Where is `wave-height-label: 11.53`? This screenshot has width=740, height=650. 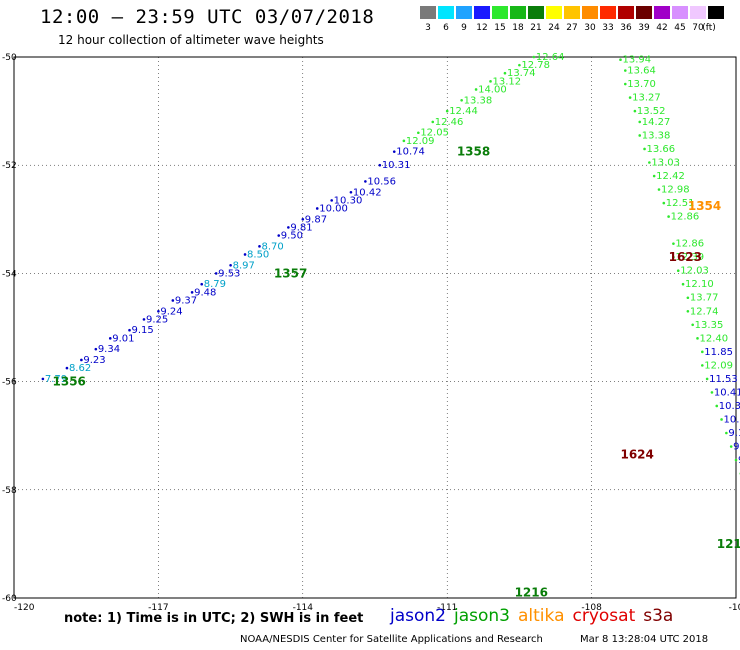
wave-height-label: 11.53 is located at coordinates (723, 379).